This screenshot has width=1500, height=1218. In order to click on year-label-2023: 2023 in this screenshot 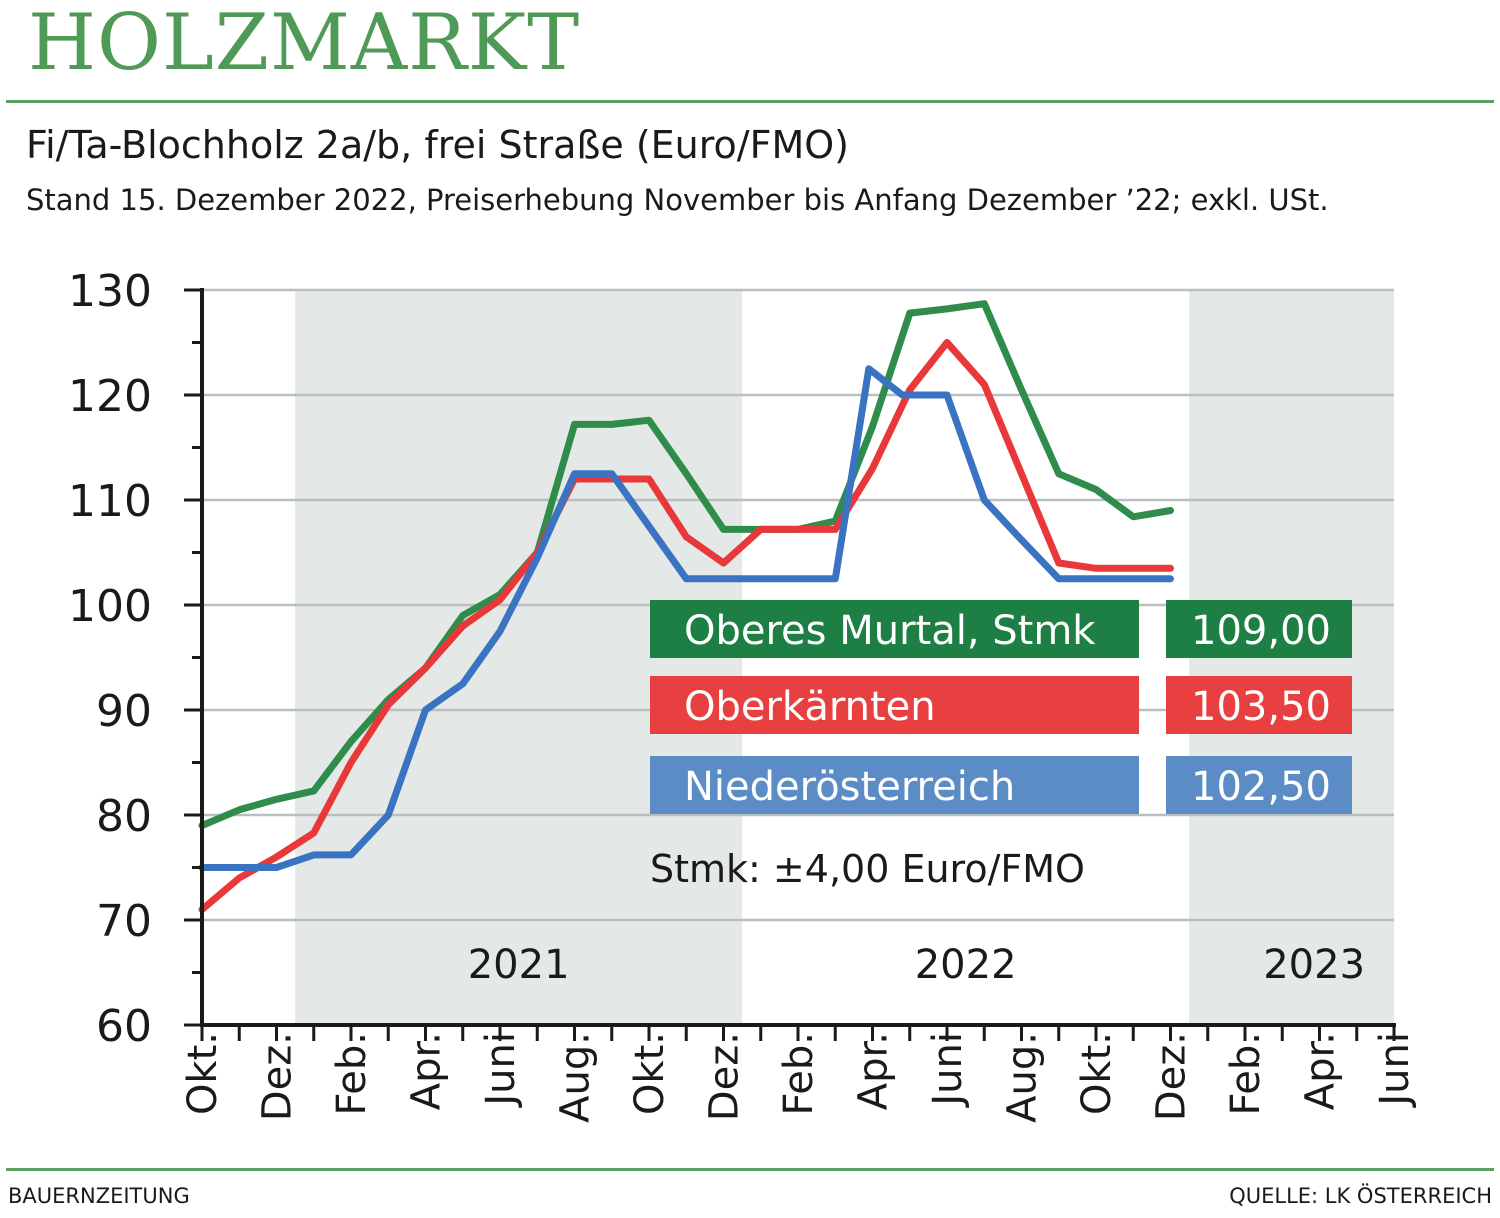, I will do `click(1314, 965)`.